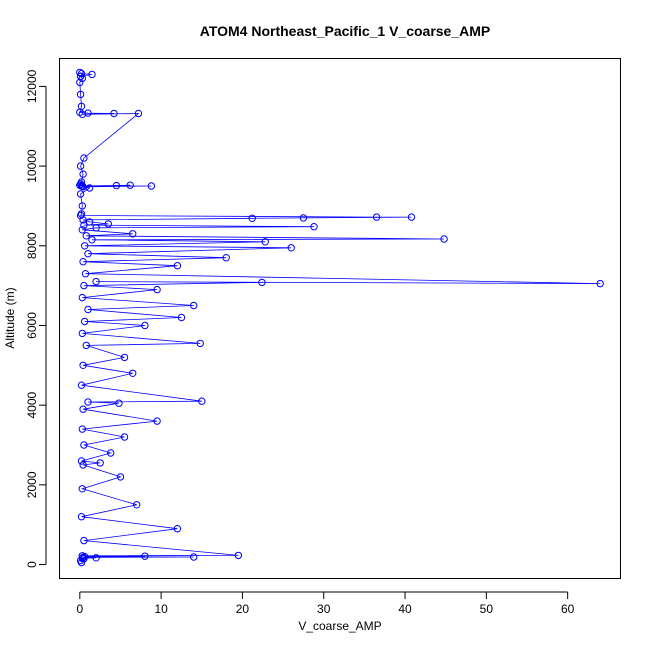 This screenshot has width=650, height=650. Describe the element at coordinates (32, 325) in the screenshot. I see `y-tick-label: 6000` at that location.